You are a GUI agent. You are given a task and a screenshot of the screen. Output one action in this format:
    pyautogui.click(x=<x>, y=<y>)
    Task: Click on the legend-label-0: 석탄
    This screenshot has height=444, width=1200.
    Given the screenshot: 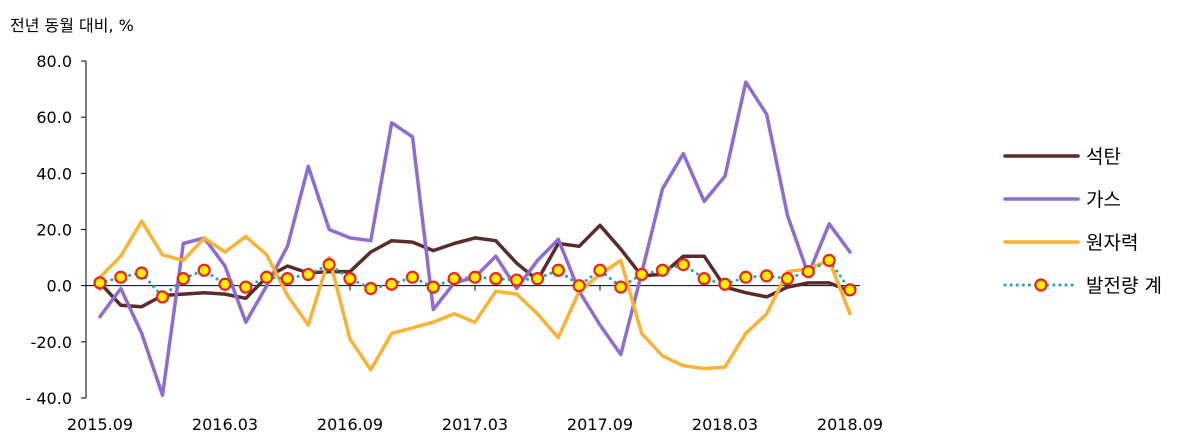 What is the action you would take?
    pyautogui.click(x=1103, y=157)
    